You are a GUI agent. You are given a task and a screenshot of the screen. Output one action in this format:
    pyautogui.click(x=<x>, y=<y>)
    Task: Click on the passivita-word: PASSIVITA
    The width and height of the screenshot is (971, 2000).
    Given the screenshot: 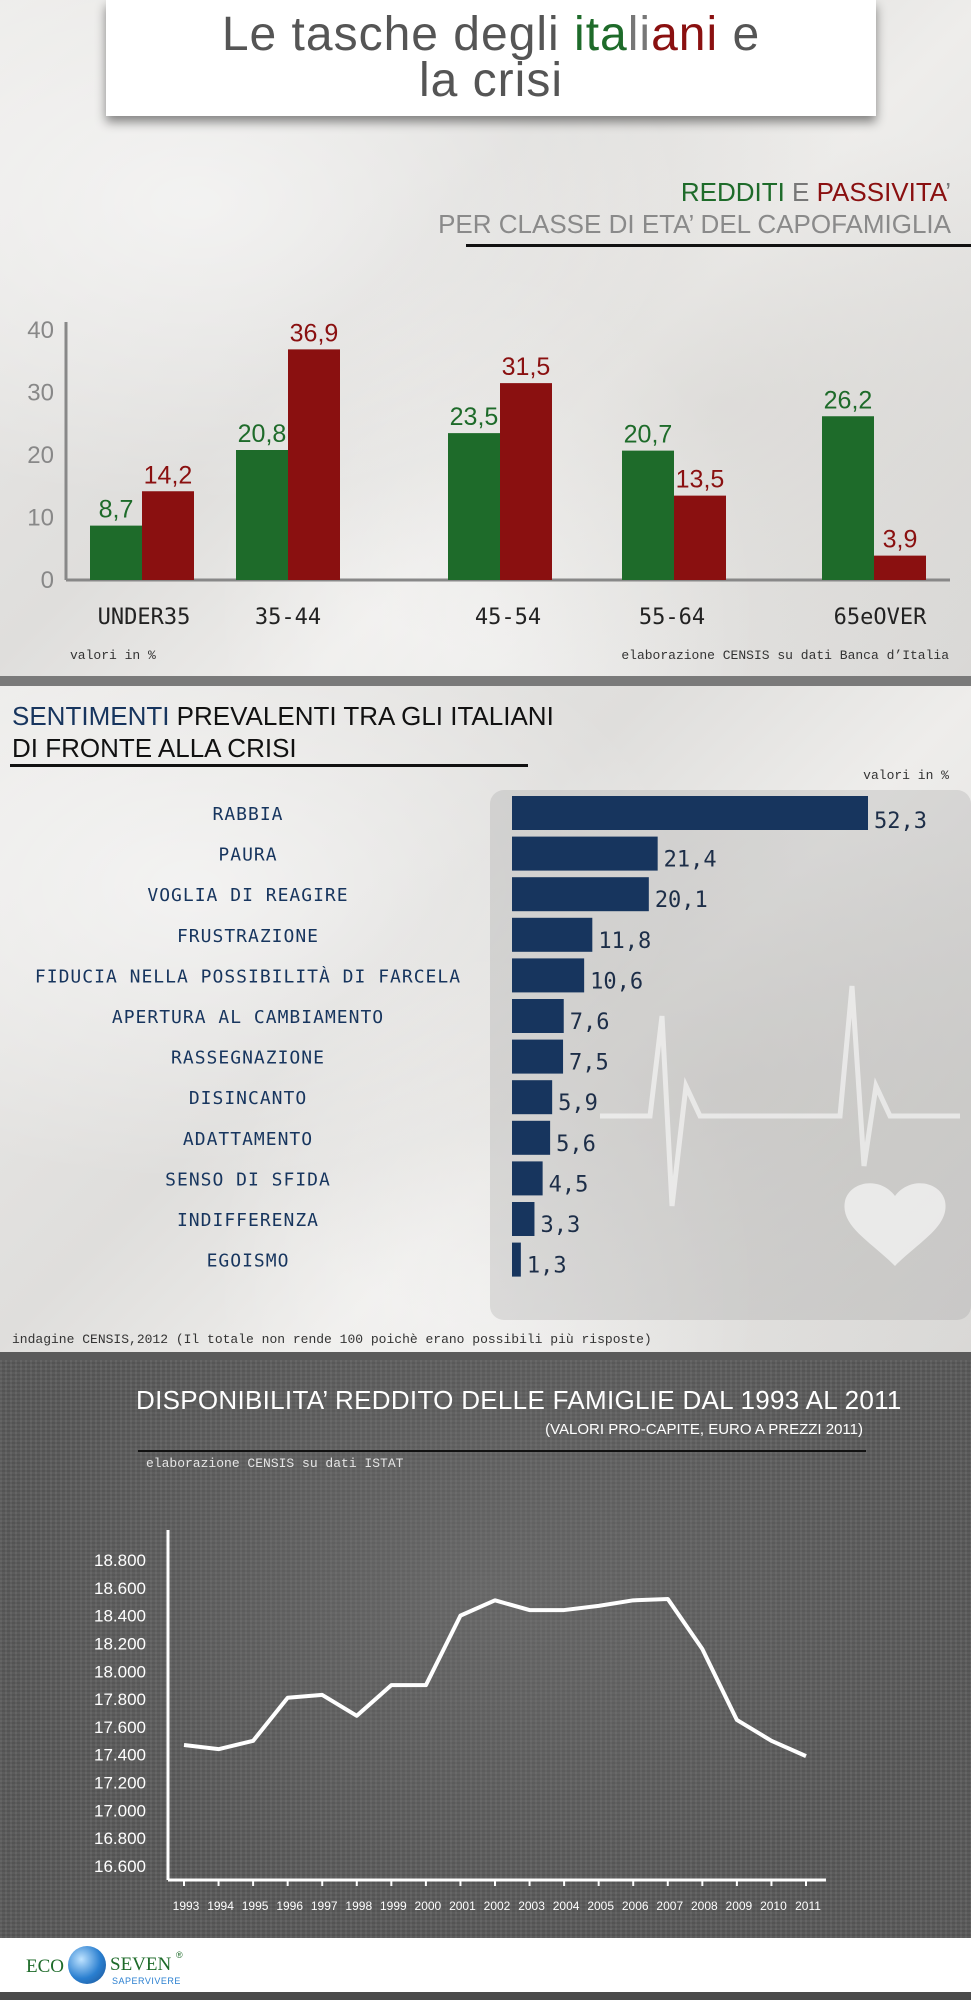 What is the action you would take?
    pyautogui.click(x=881, y=192)
    